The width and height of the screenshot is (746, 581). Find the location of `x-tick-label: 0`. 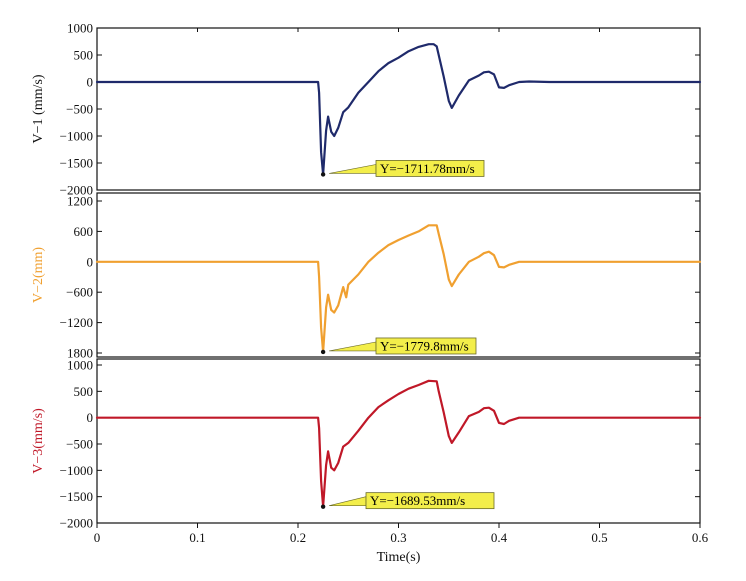

x-tick-label: 0 is located at coordinates (97, 537).